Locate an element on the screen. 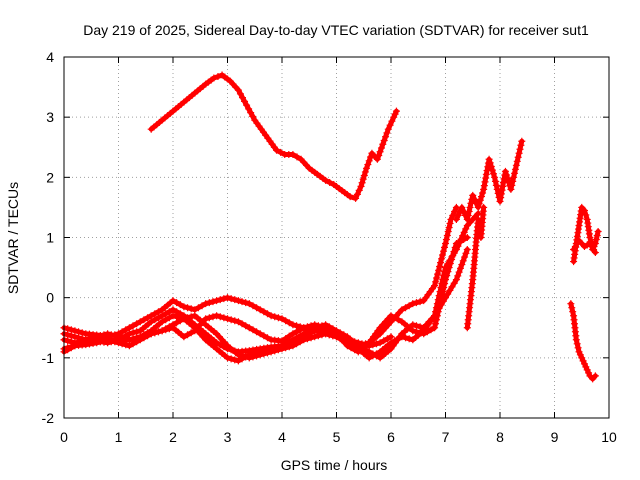  x-tick-label: 2 is located at coordinates (173, 437).